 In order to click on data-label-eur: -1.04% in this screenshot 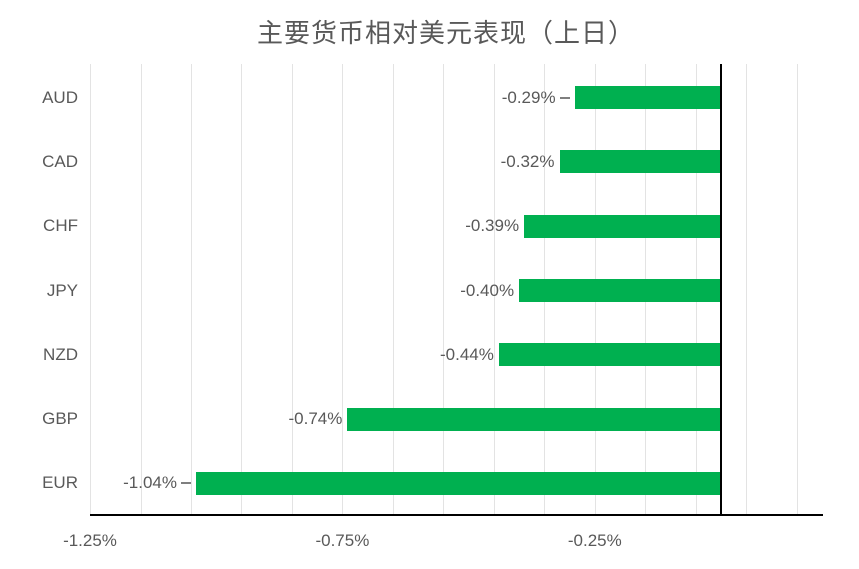, I will do `click(95, 483)`.